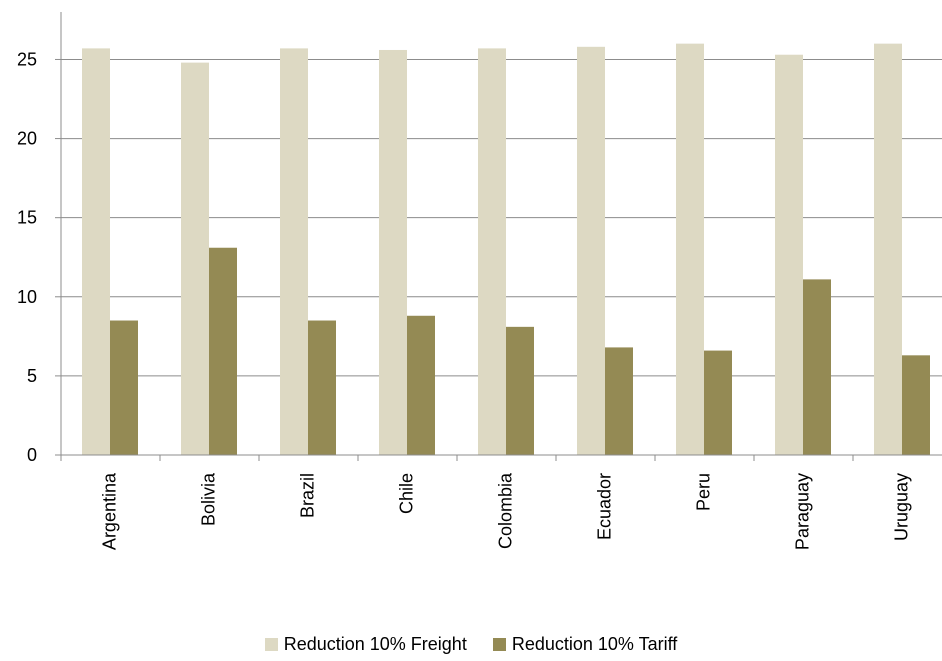  What do you see at coordinates (294, 252) in the screenshot?
I see `bar-freight-brazil` at bounding box center [294, 252].